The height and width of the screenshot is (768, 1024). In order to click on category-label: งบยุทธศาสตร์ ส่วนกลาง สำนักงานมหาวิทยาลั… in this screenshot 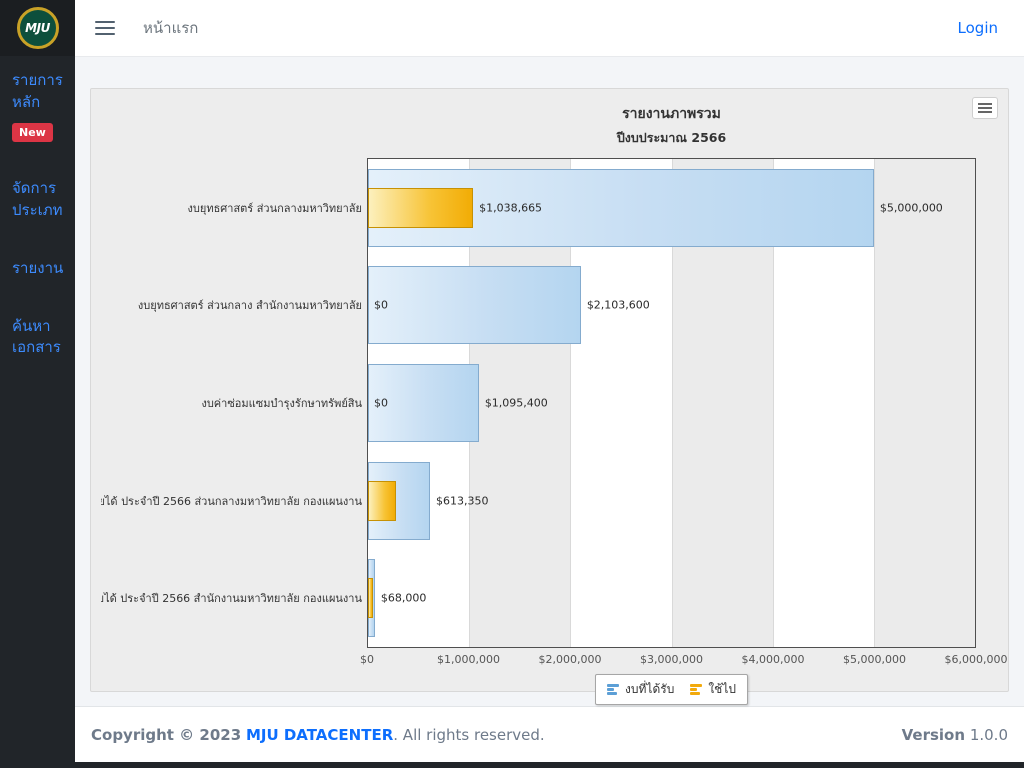, I will do `click(249, 306)`.